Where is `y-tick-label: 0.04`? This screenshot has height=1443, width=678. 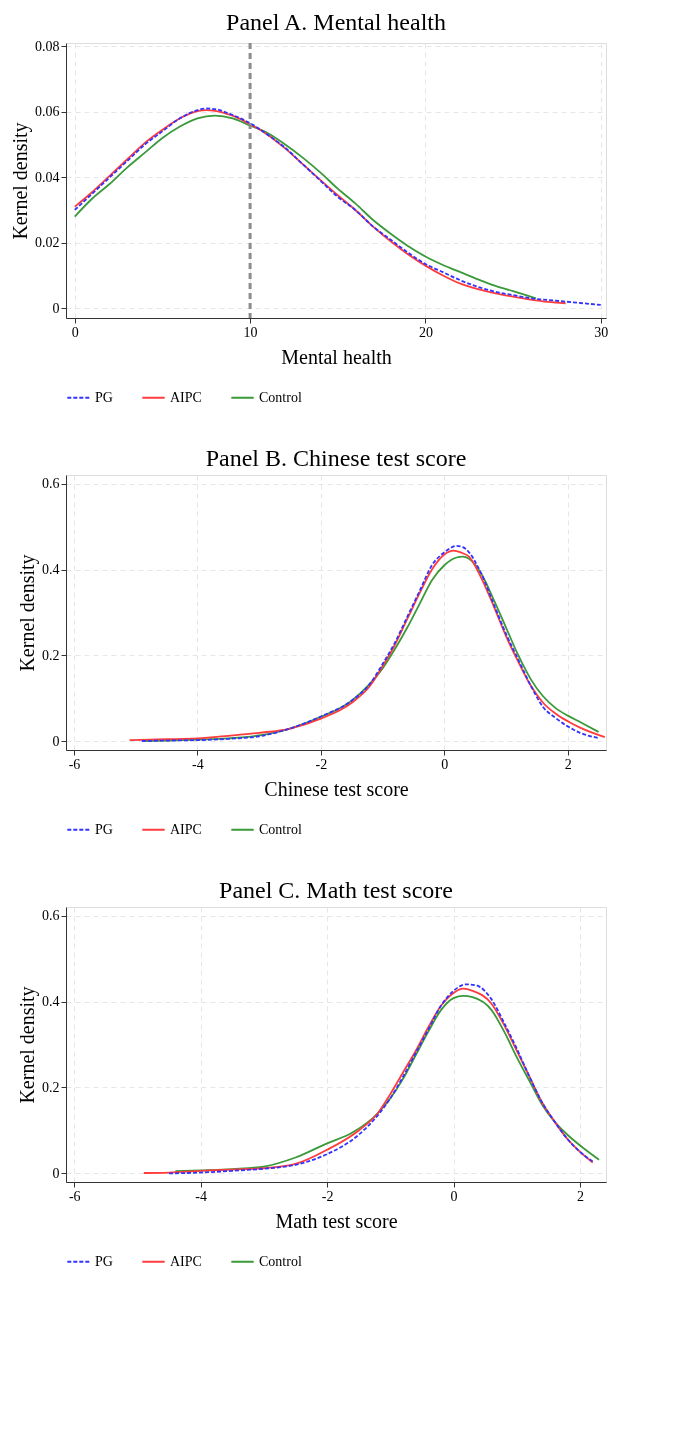 y-tick-label: 0.04 is located at coordinates (47, 177).